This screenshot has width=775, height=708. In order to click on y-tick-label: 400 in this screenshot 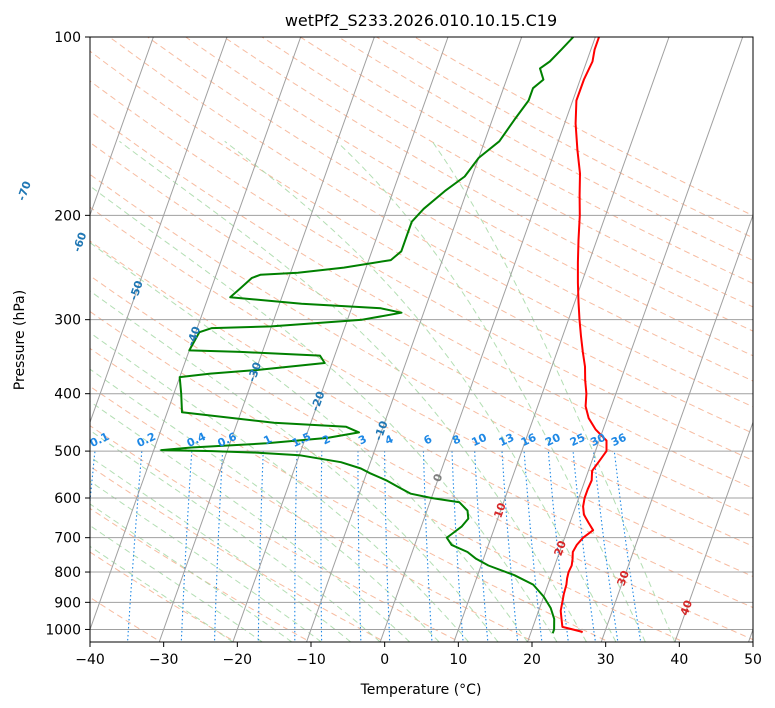, I will do `click(67, 395)`.